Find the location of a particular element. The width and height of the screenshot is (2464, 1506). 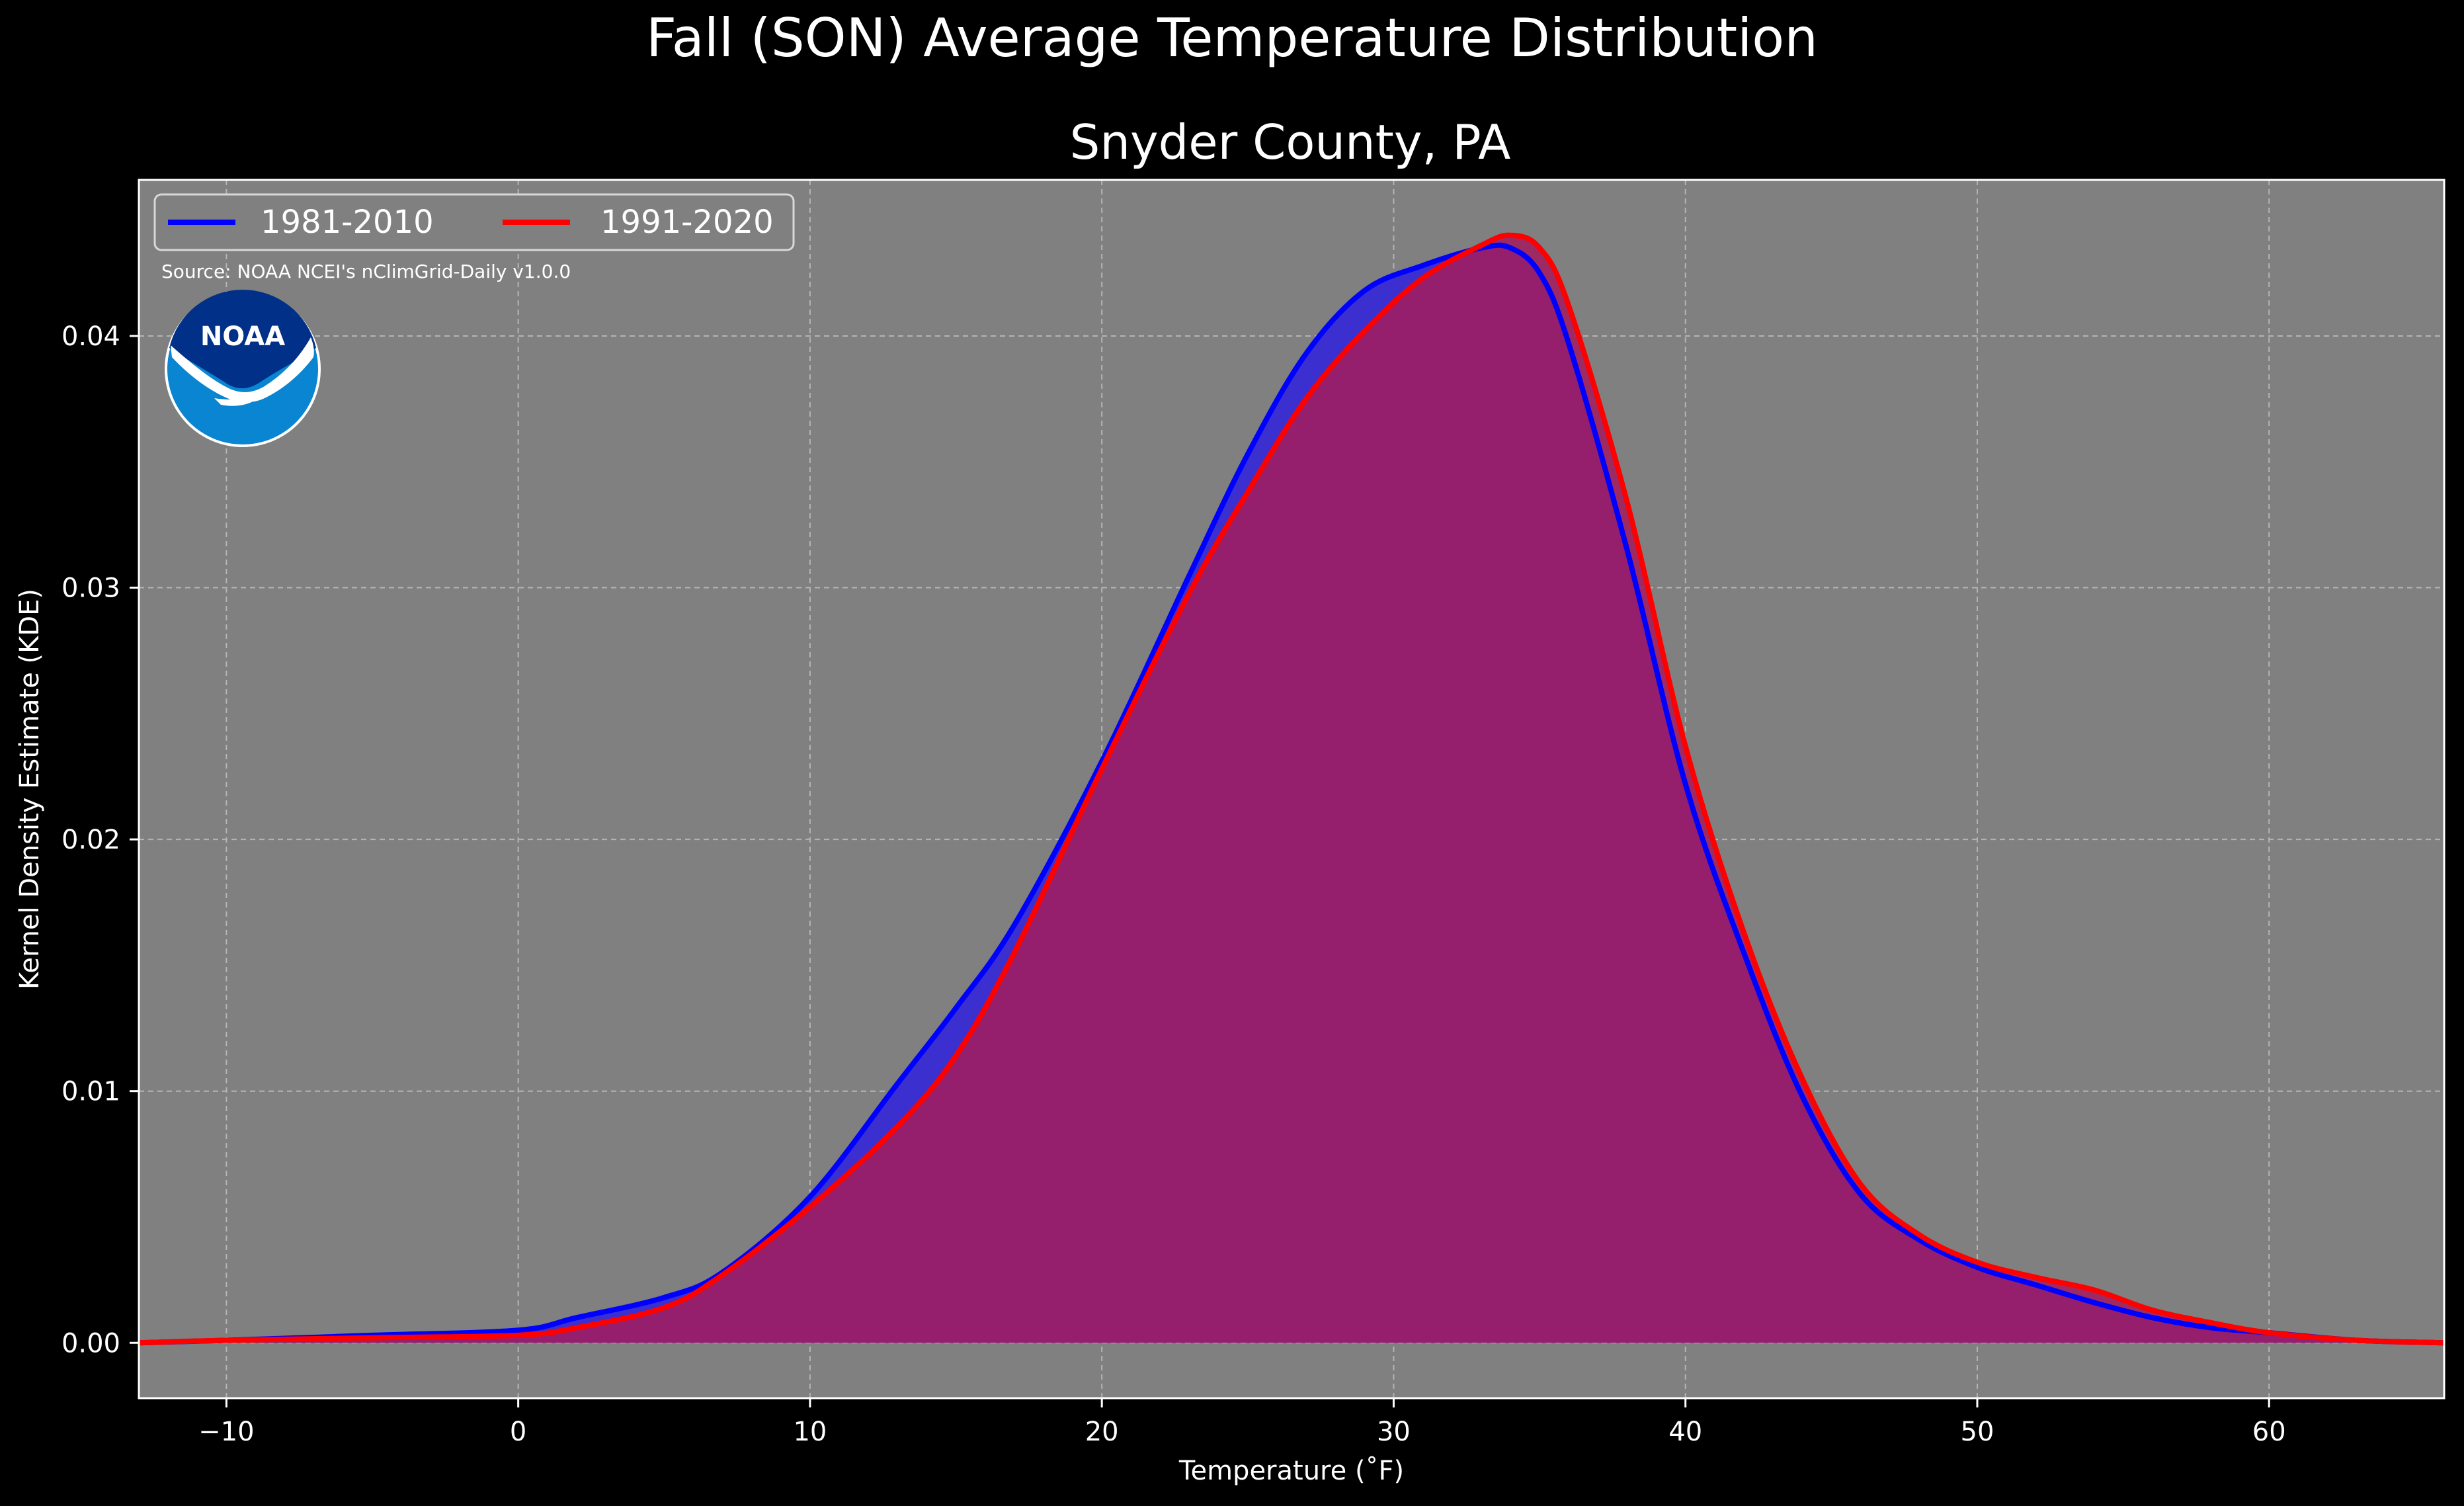

x-axis-label: Temperature (˚F) is located at coordinates (1291, 1471).